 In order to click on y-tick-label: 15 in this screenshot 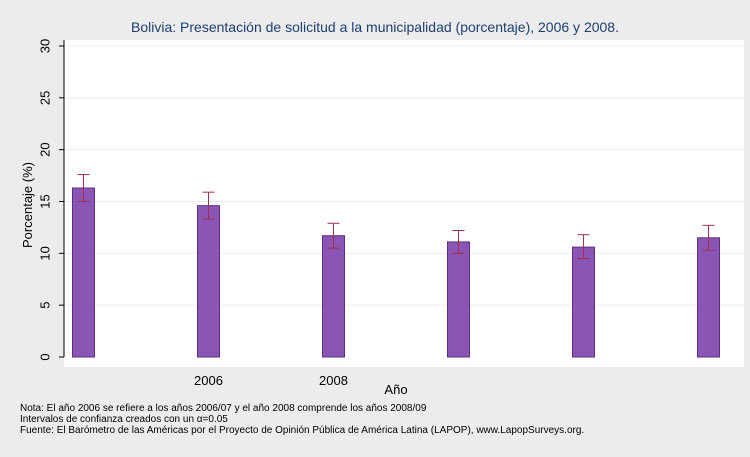, I will do `click(44, 201)`.